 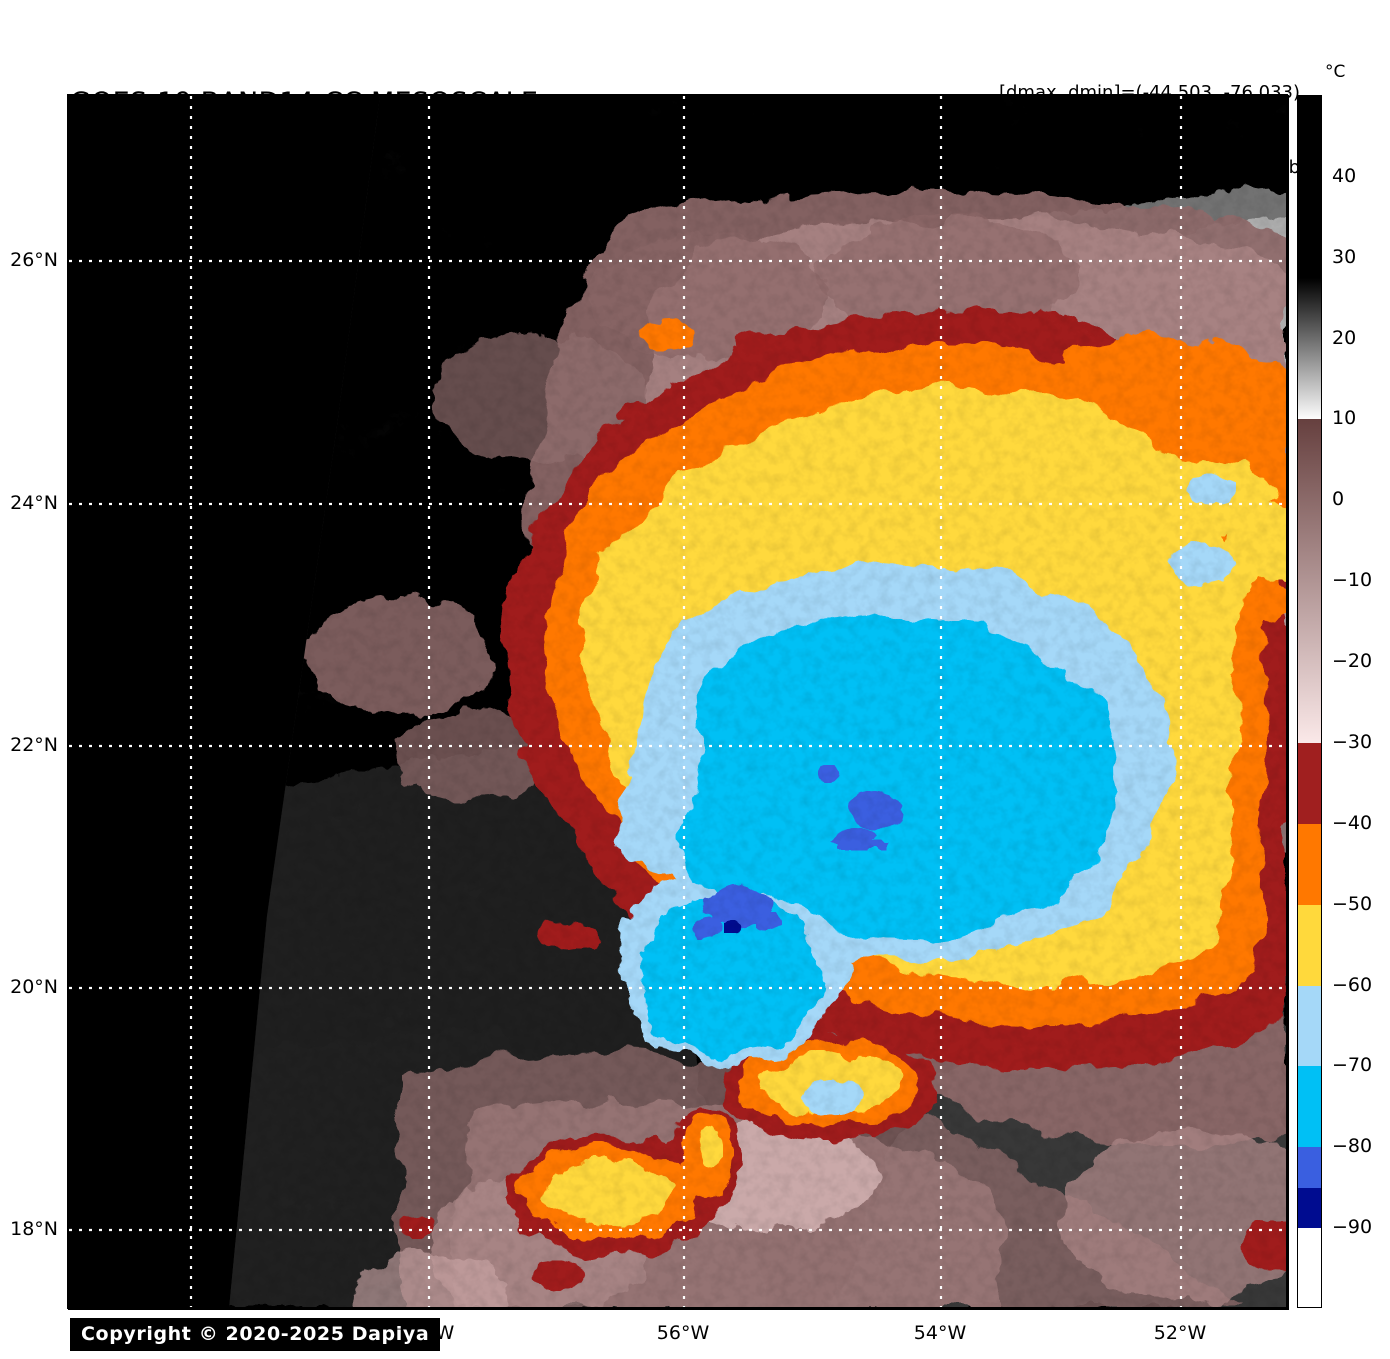 What do you see at coordinates (1338, 499) in the screenshot?
I see `colorbar-tick-label: 0` at bounding box center [1338, 499].